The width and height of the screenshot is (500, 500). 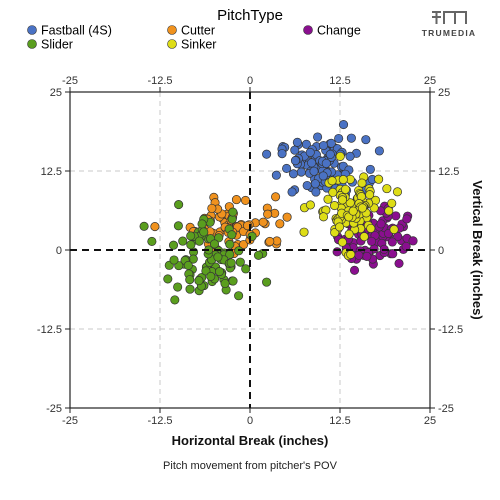 What do you see at coordinates (450, 330) in the screenshot?
I see `y-tick-label-right: -12.5` at bounding box center [450, 330].